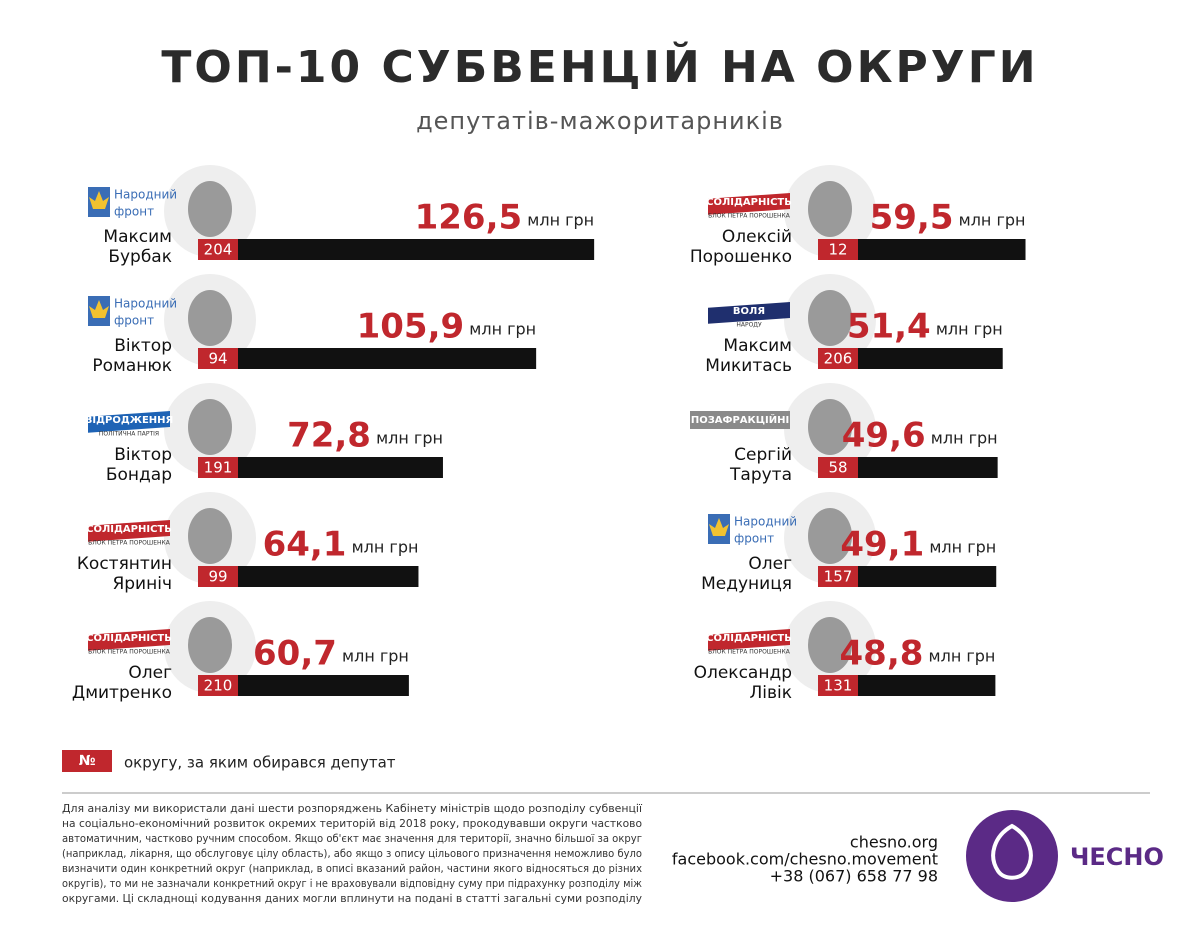  What do you see at coordinates (1117, 857) in the screenshot?
I see `brand-name: ЧЕСНО` at bounding box center [1117, 857].